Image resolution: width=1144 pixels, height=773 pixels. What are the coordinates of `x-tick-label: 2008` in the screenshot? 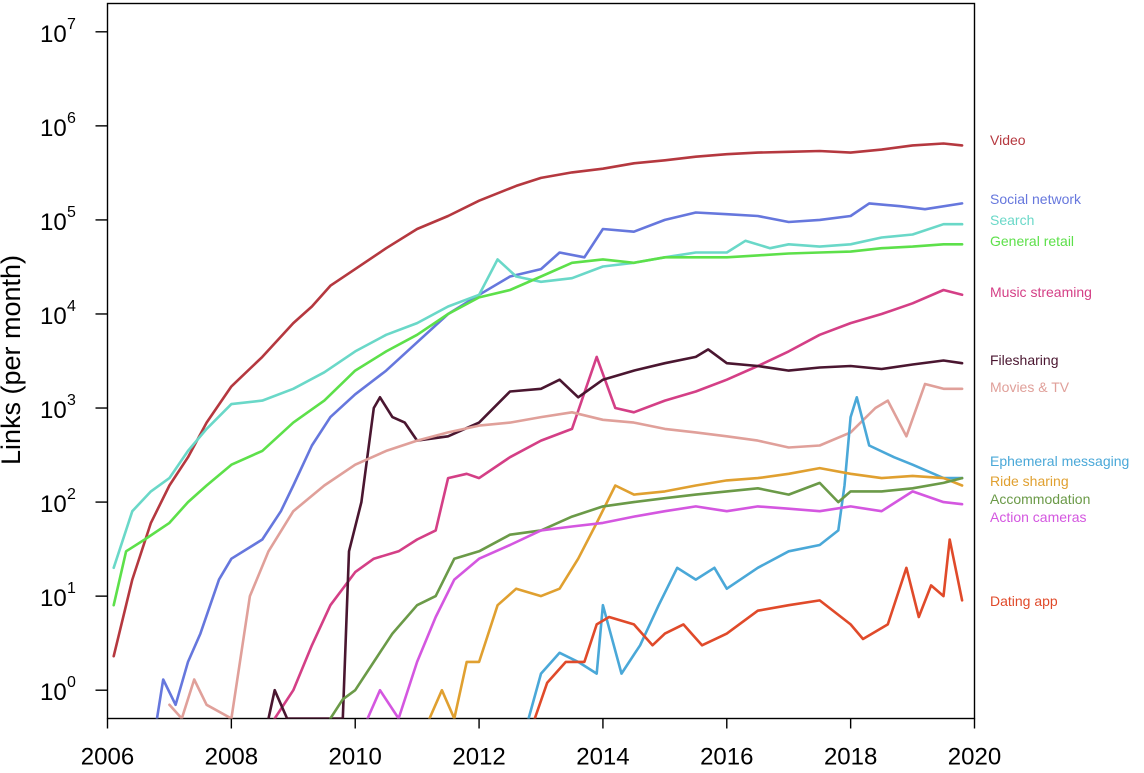 It's located at (231, 757).